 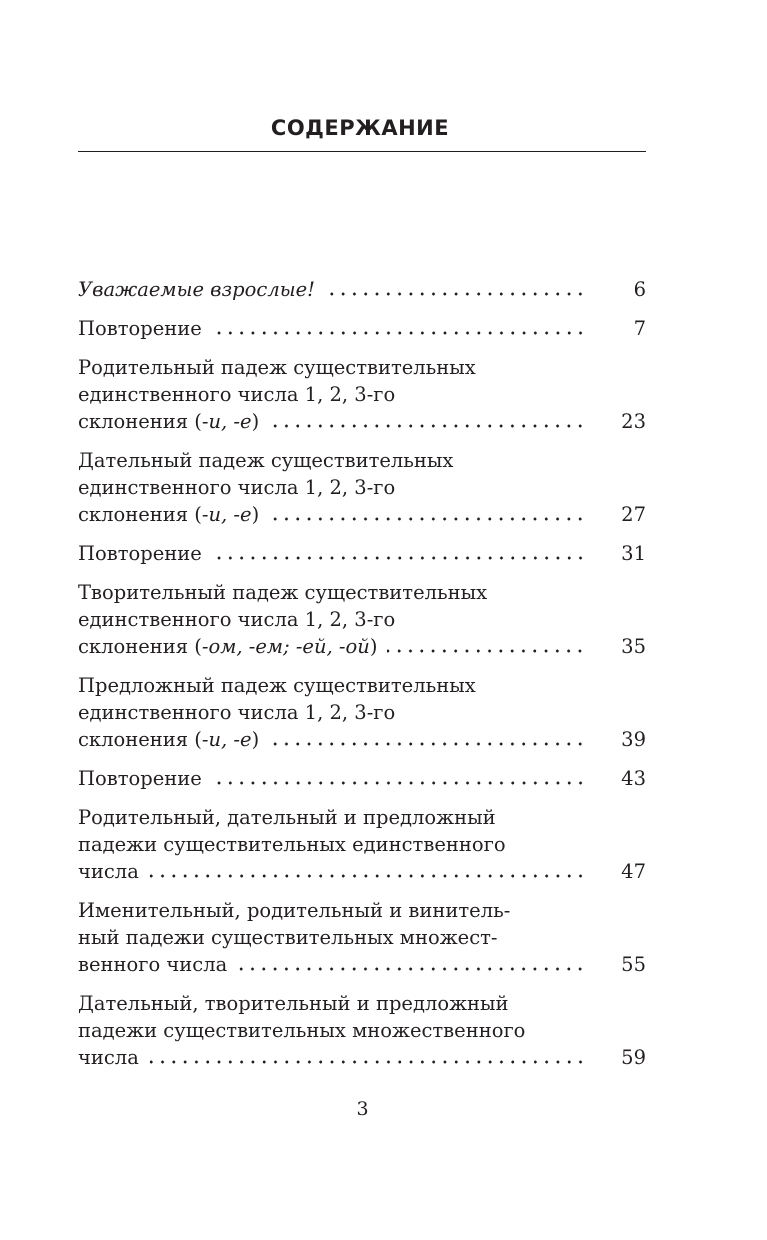 What do you see at coordinates (294, 910) in the screenshot?
I see `toc-entry-line: Именительный, родительный и винитель-` at bounding box center [294, 910].